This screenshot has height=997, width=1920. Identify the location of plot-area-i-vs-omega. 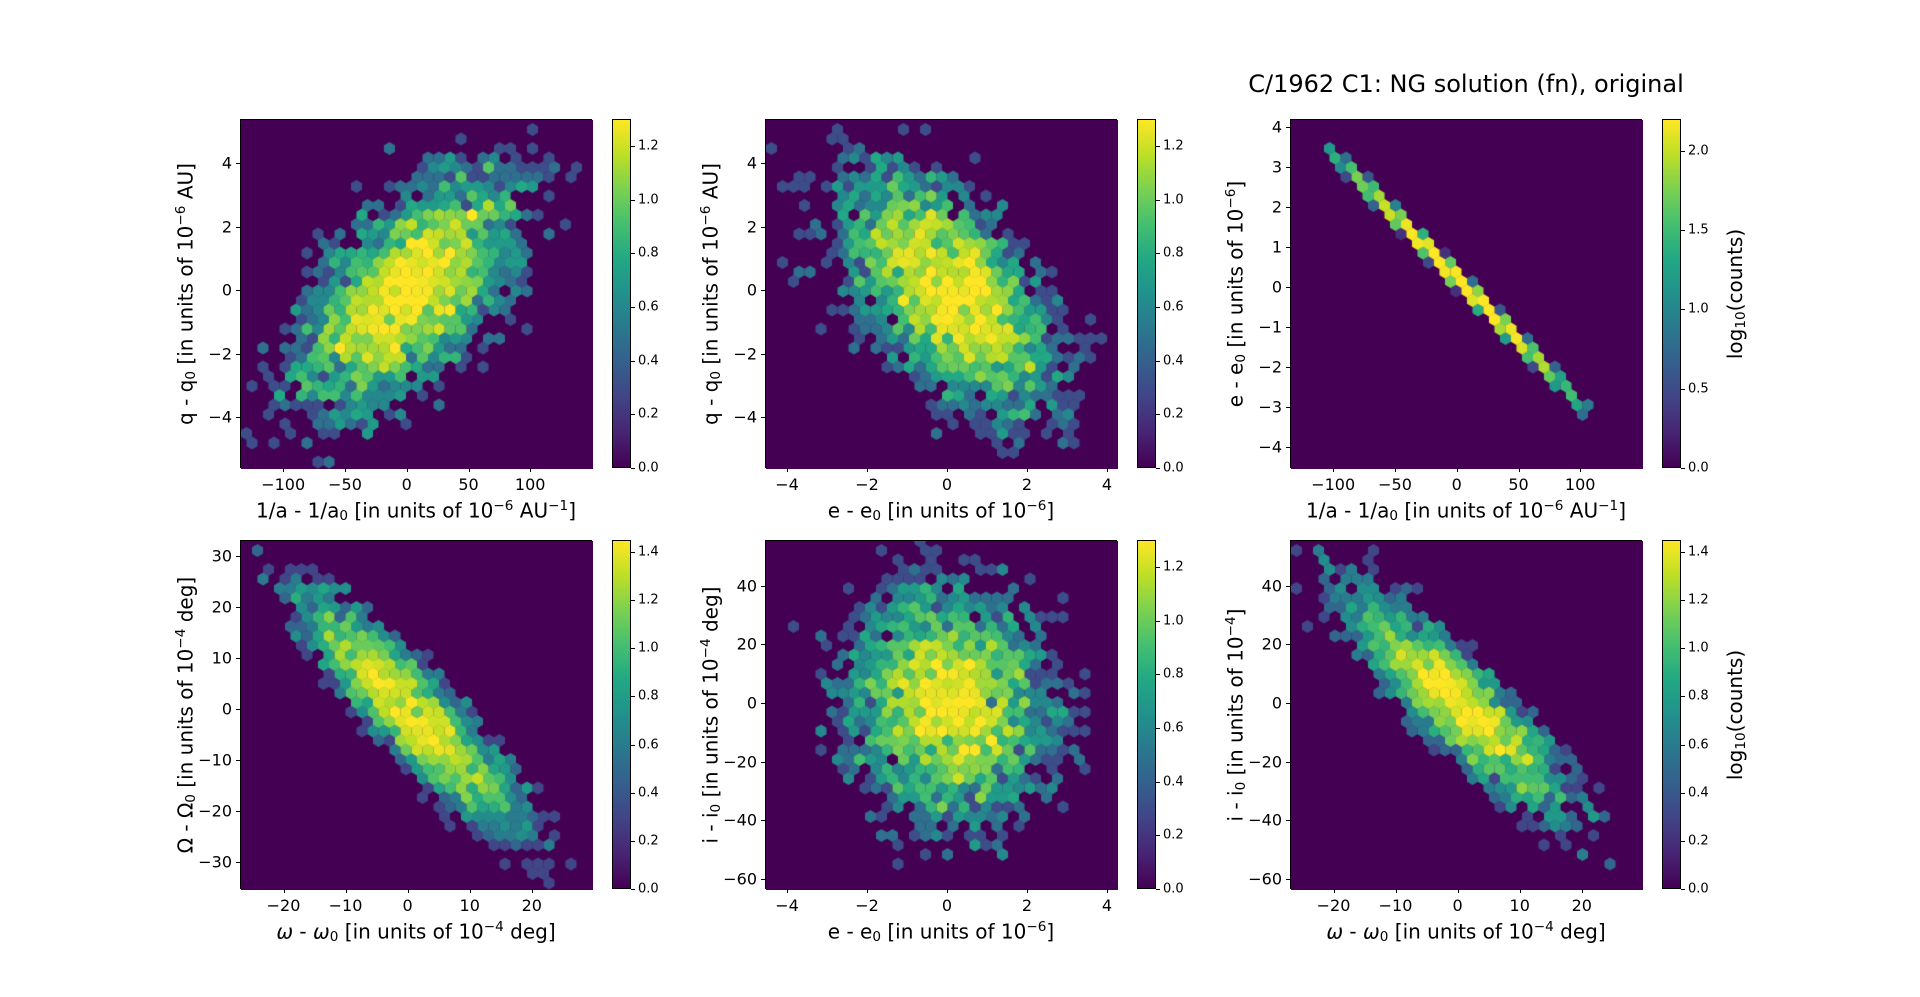
(1466, 715).